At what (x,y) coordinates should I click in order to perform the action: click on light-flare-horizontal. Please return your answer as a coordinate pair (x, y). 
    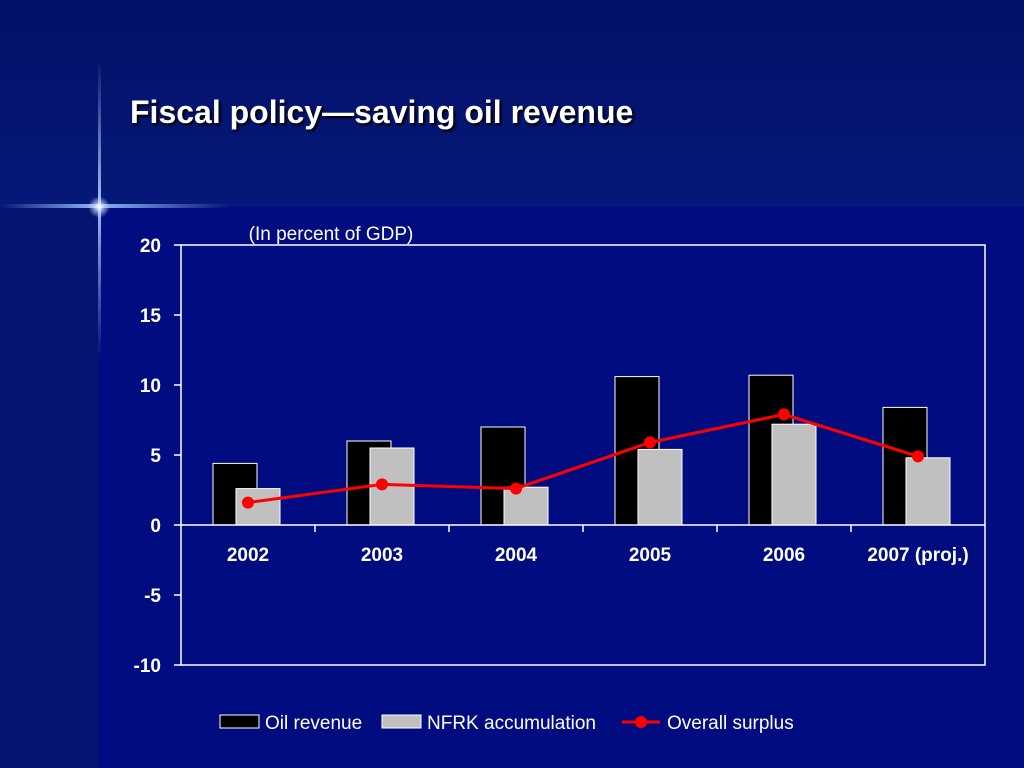
    Looking at the image, I should click on (115, 206).